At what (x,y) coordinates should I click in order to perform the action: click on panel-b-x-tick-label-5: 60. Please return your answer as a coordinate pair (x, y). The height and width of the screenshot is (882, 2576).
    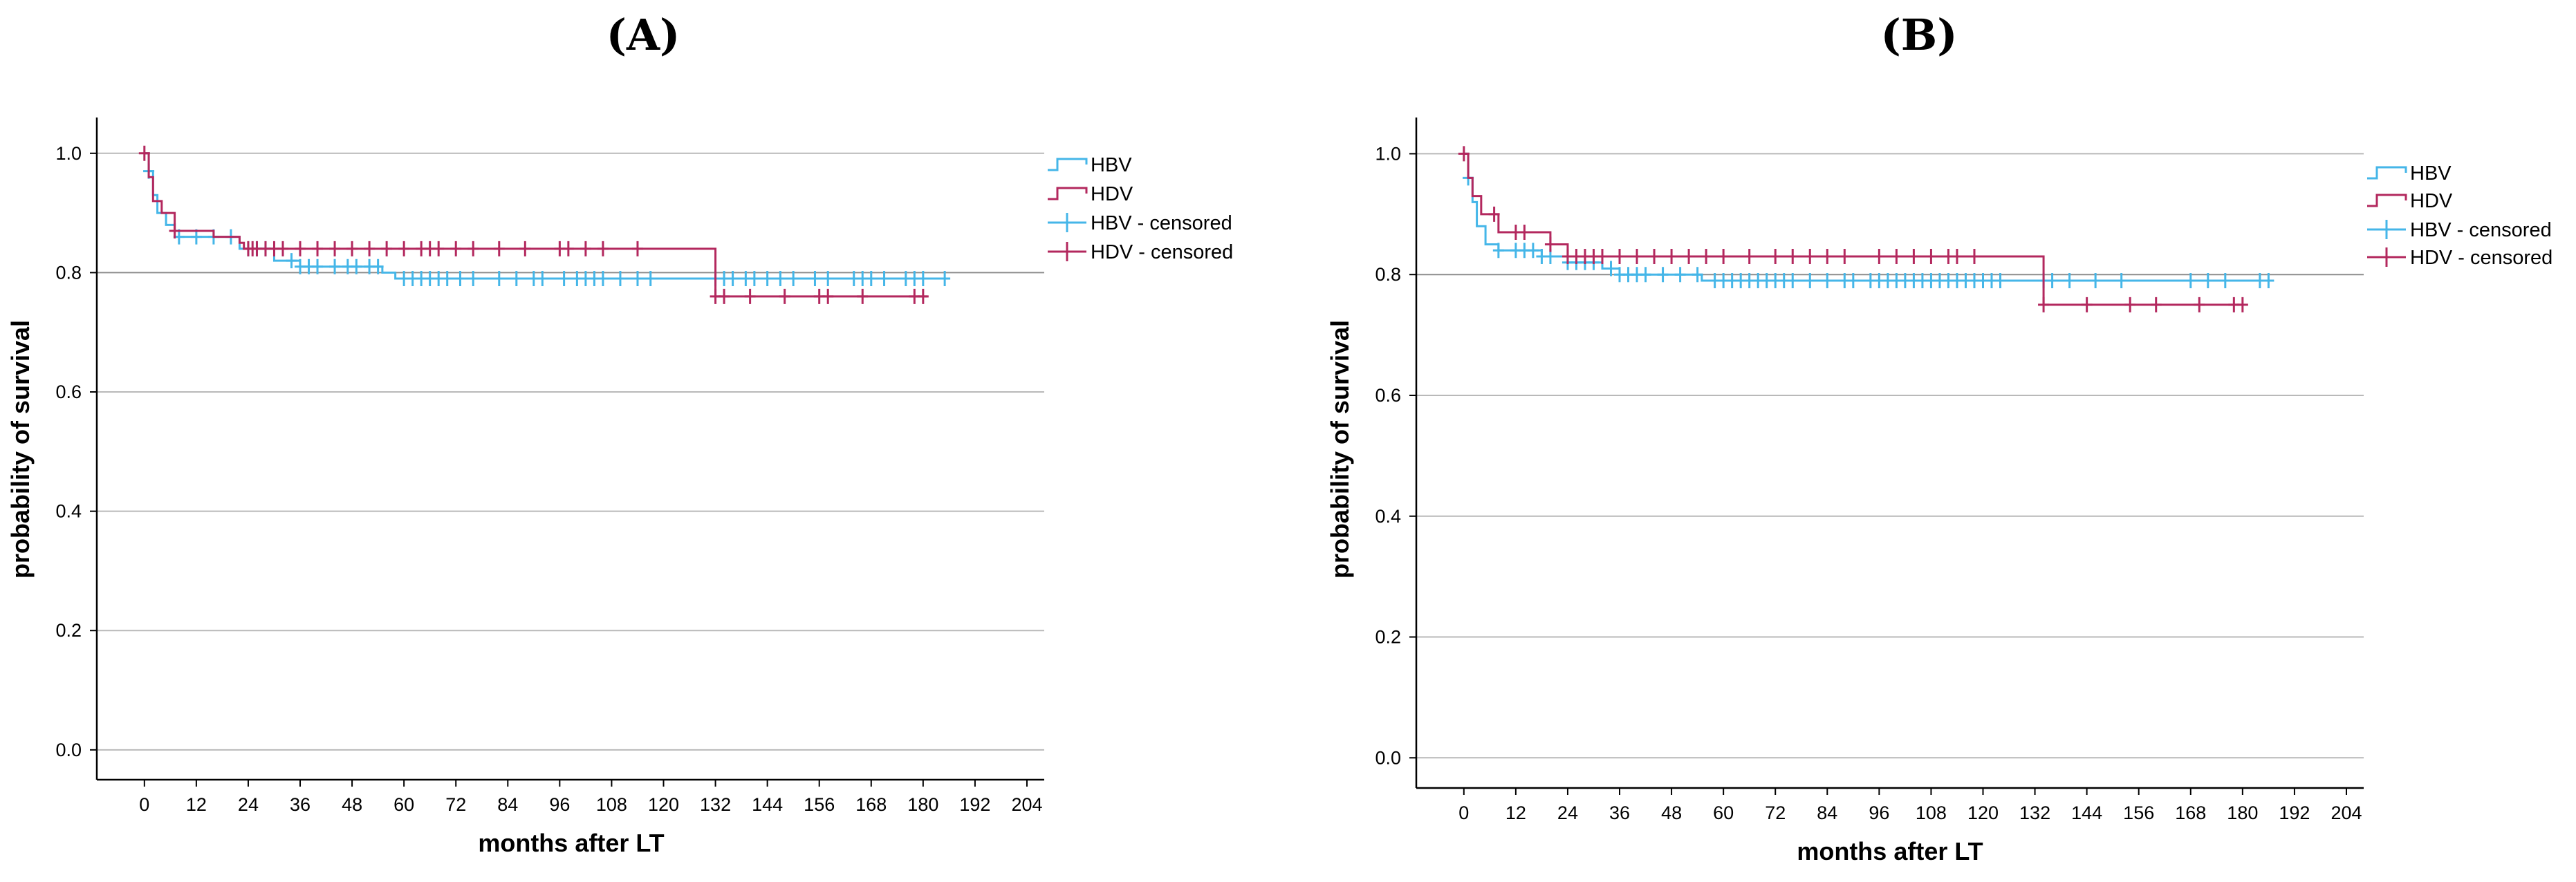
    Looking at the image, I should click on (1723, 813).